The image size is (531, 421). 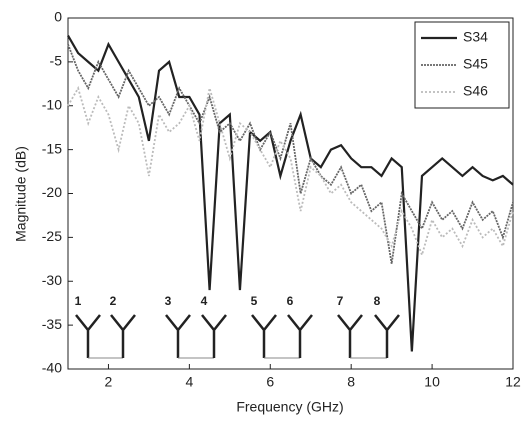 What do you see at coordinates (513, 382) in the screenshot?
I see `x-tick-label: 12` at bounding box center [513, 382].